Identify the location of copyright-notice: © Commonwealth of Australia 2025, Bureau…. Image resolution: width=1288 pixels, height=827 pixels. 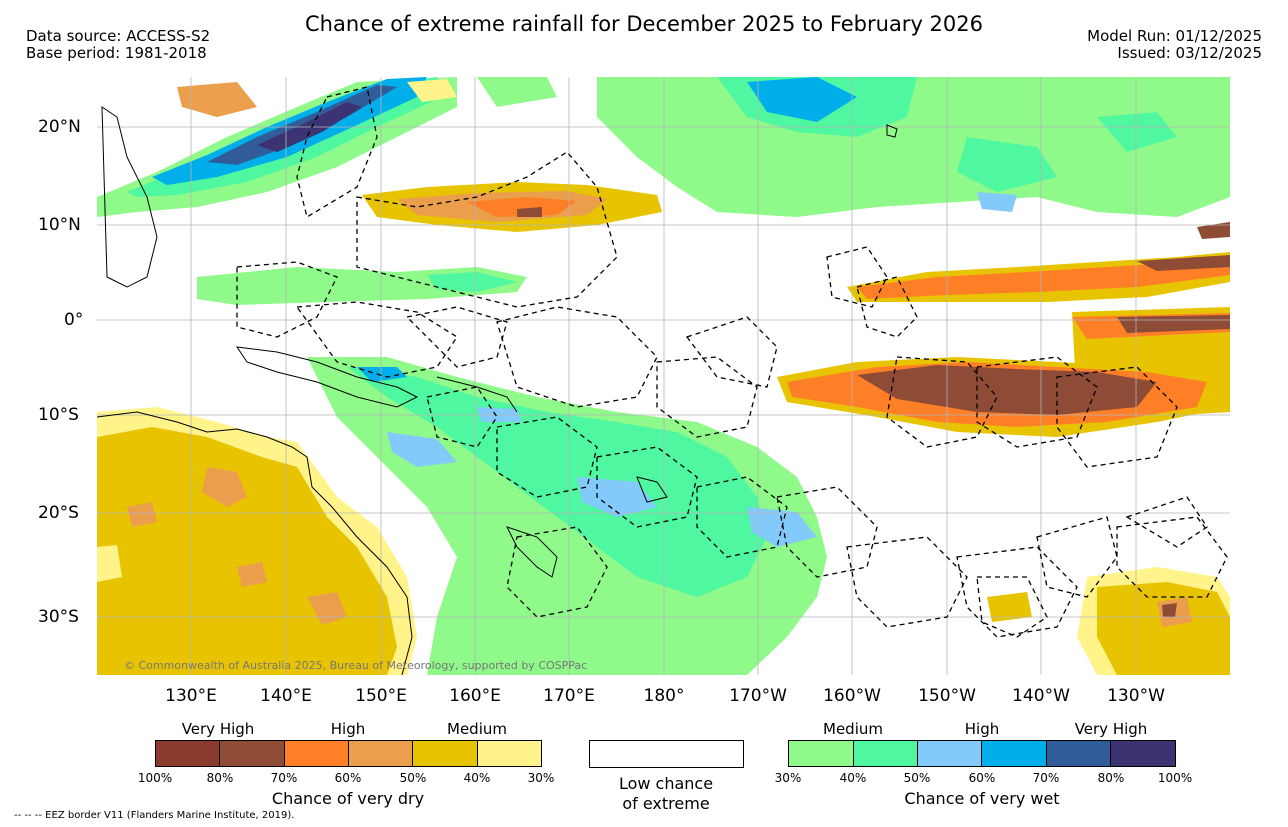
(356, 665).